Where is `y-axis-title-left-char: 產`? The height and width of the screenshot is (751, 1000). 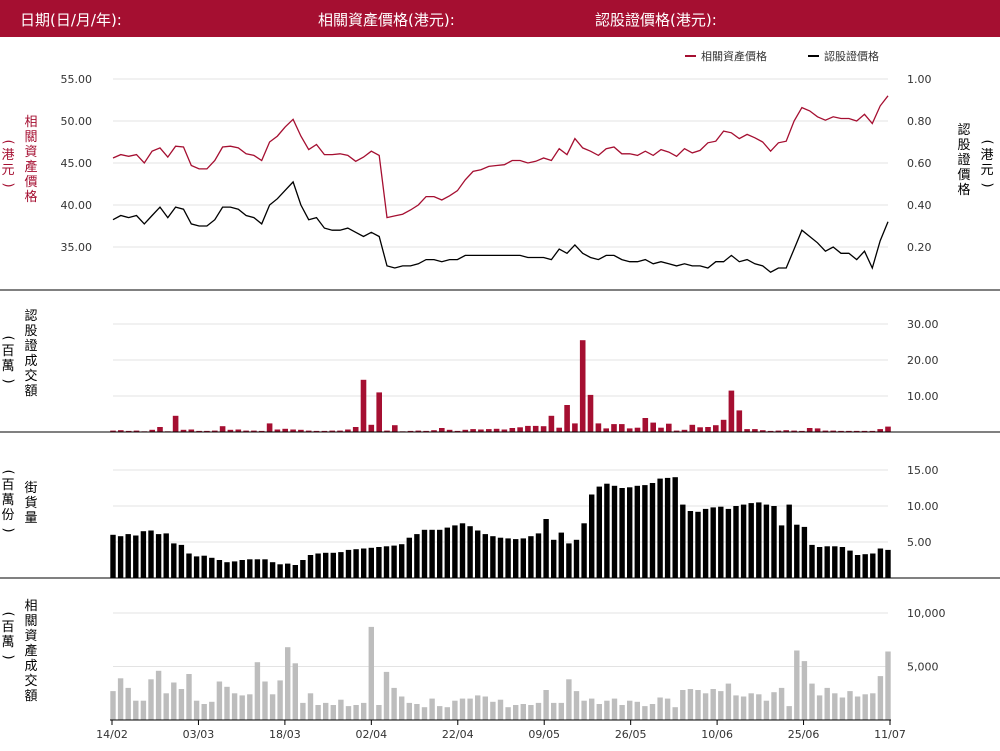 y-axis-title-left-char: 產 is located at coordinates (30, 167).